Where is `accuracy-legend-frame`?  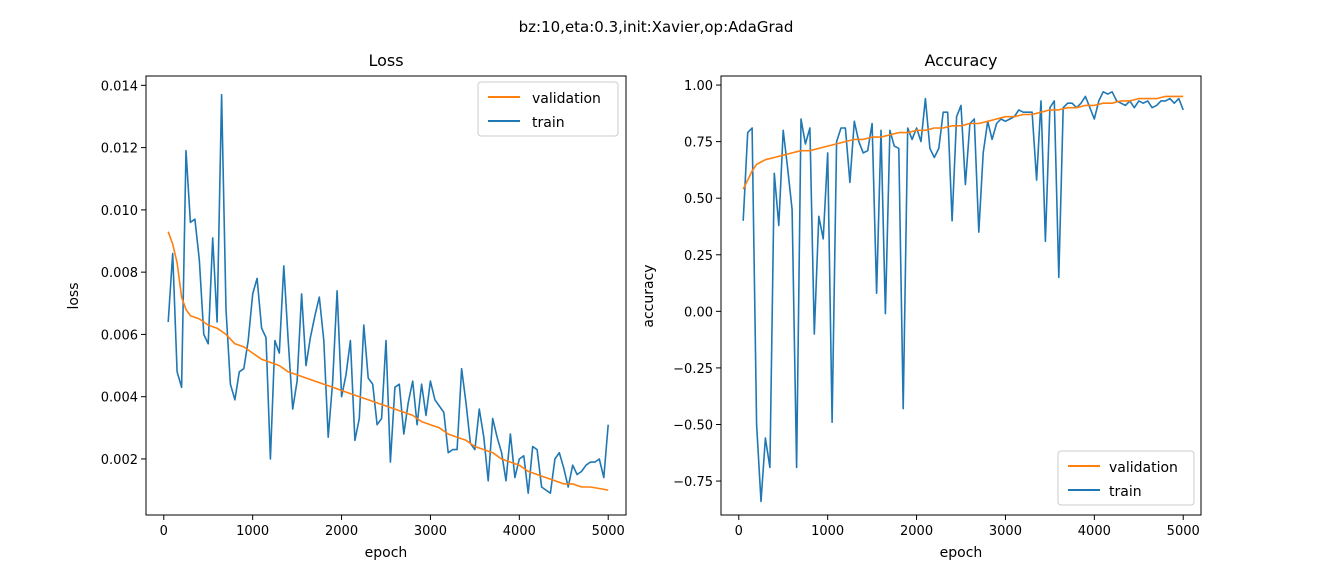
accuracy-legend-frame is located at coordinates (1126, 478).